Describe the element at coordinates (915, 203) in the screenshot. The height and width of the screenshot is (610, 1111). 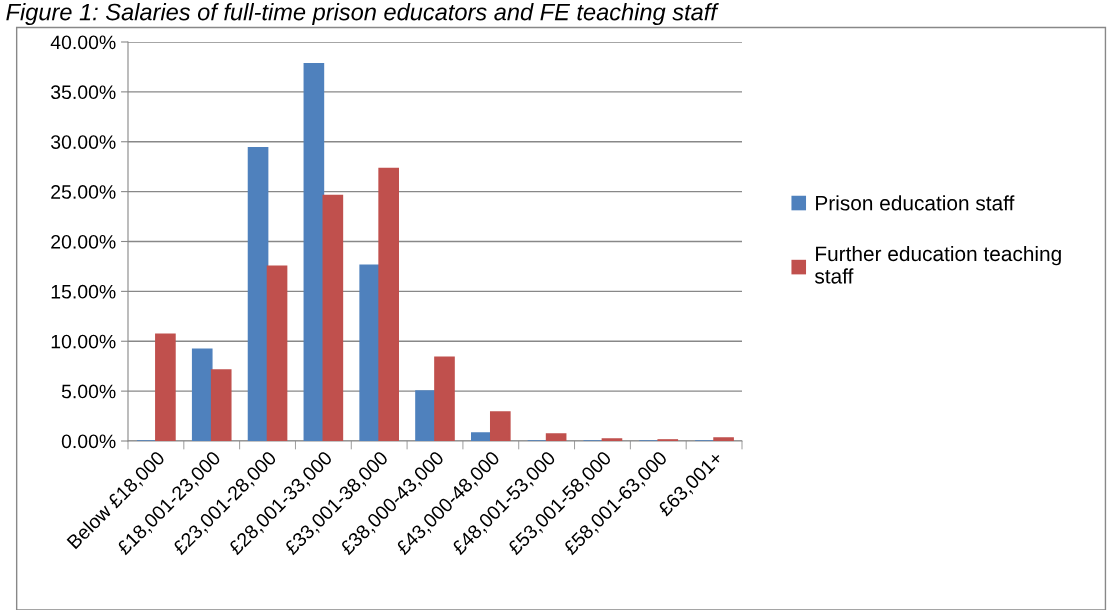
I see `legend-label: Prison education staff` at that location.